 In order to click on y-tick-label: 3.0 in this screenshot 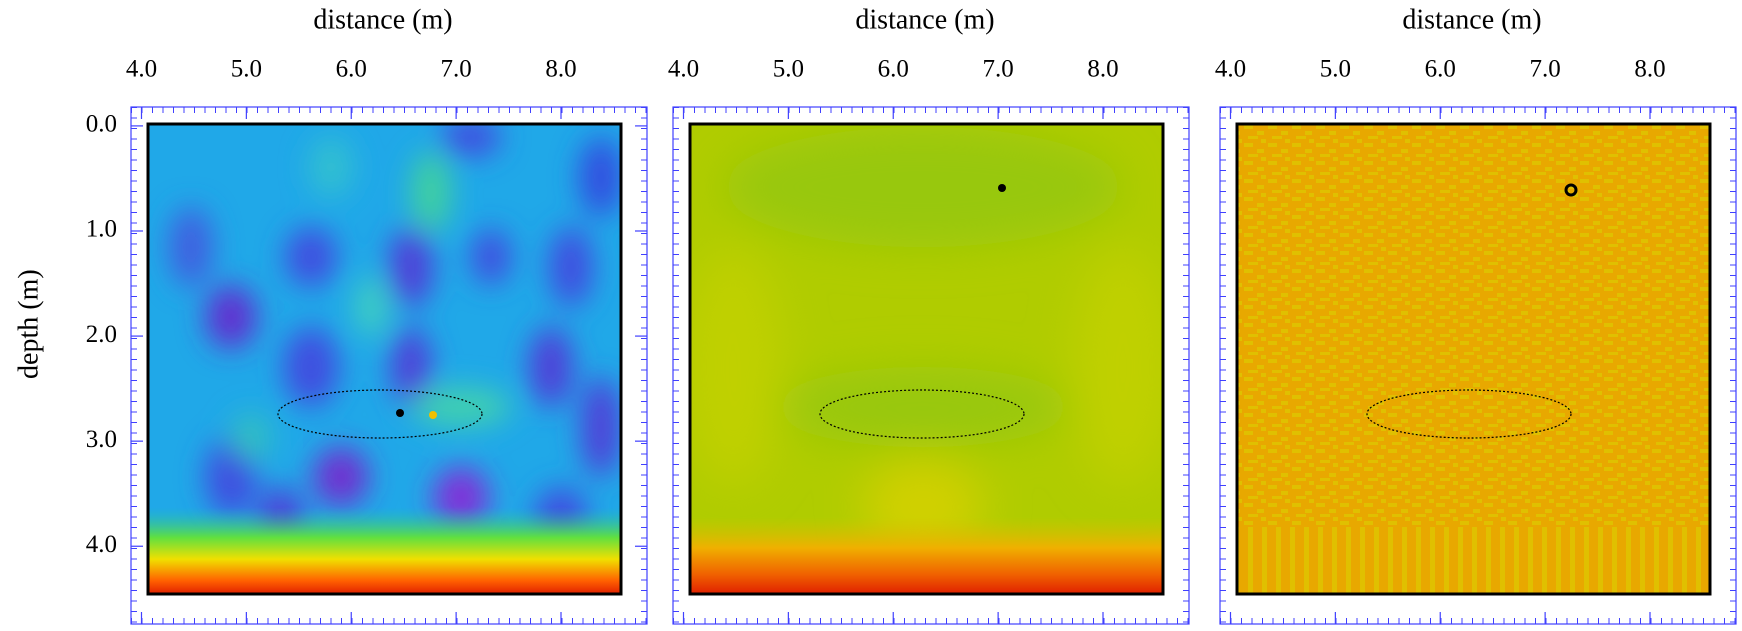, I will do `click(101, 439)`.